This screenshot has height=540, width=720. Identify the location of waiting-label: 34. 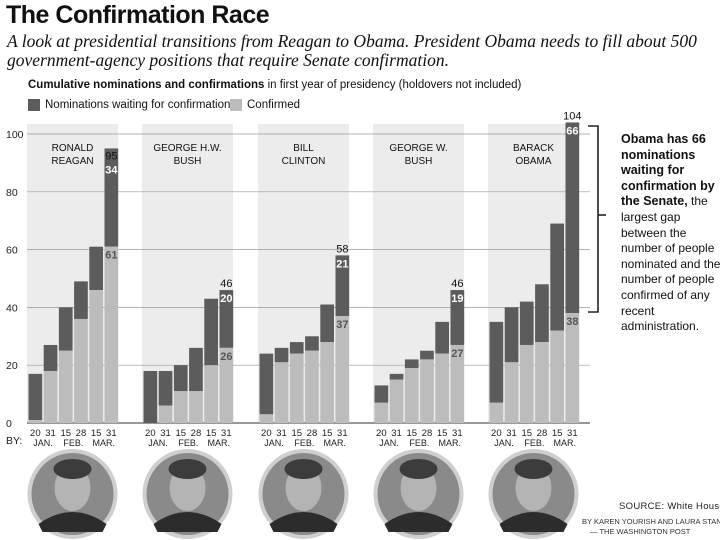
(111, 170).